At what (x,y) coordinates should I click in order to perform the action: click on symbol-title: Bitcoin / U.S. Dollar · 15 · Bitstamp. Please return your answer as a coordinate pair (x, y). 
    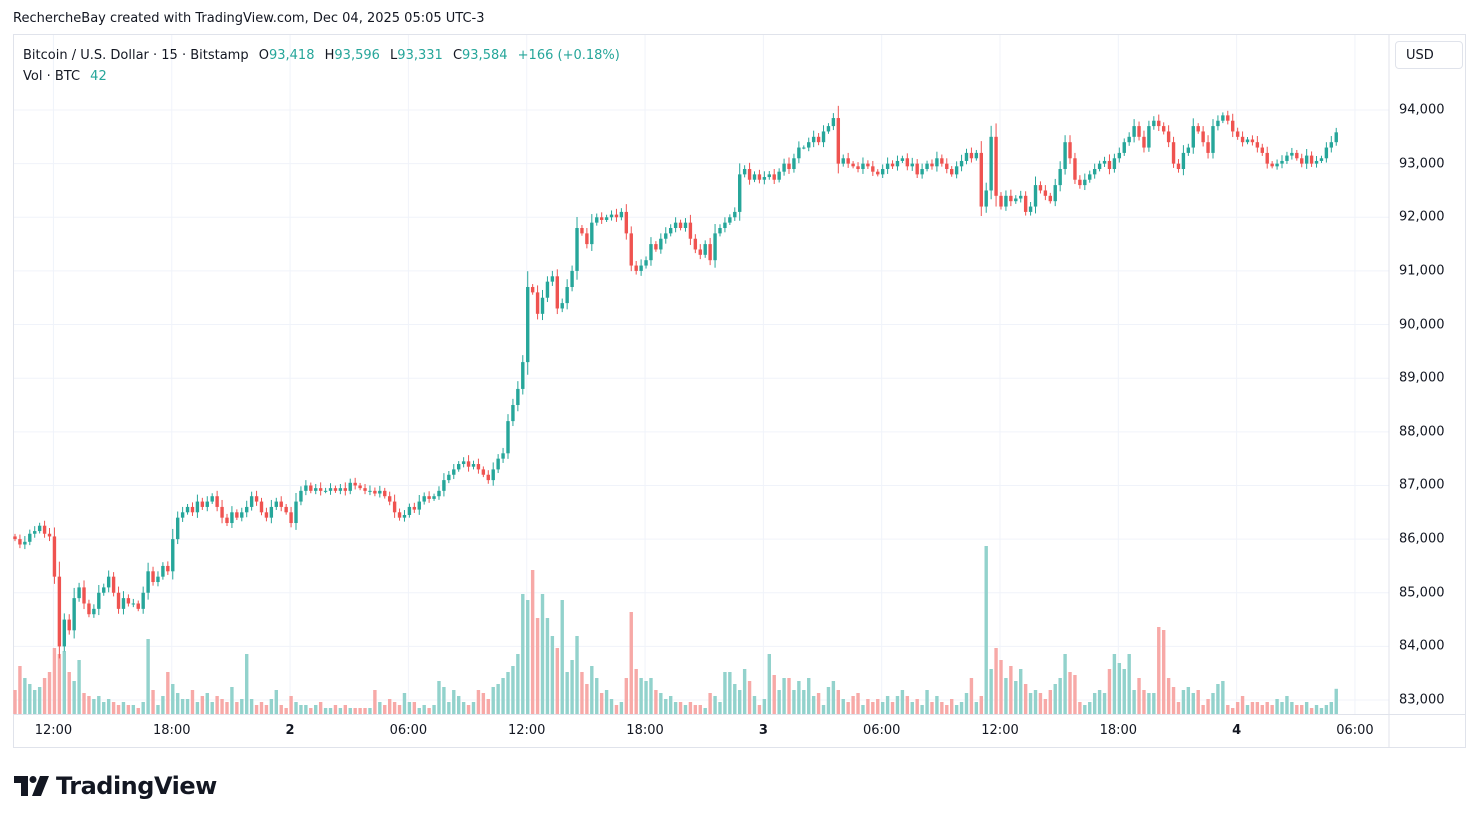
    Looking at the image, I should click on (136, 55).